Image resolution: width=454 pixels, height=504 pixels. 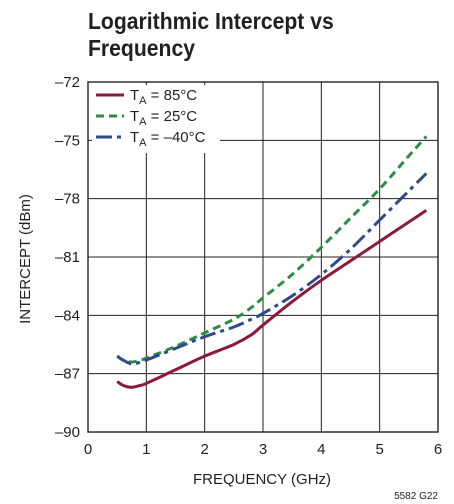 I want to click on y-tick-label-3: –81, so click(x=67, y=257).